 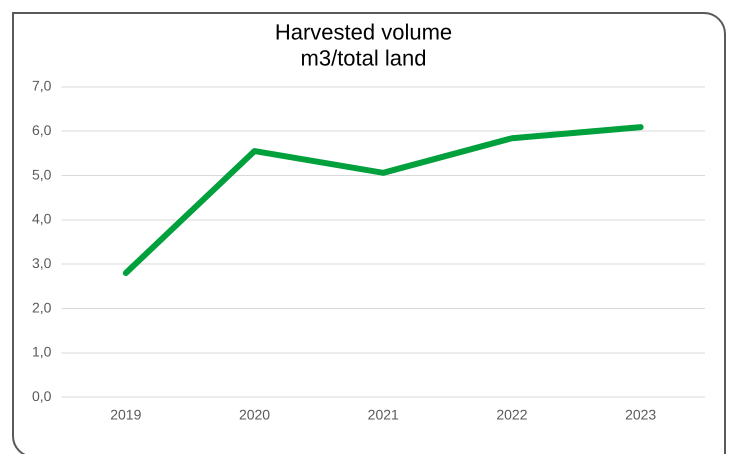 What do you see at coordinates (42, 174) in the screenshot?
I see `y-tick-label: 5,0` at bounding box center [42, 174].